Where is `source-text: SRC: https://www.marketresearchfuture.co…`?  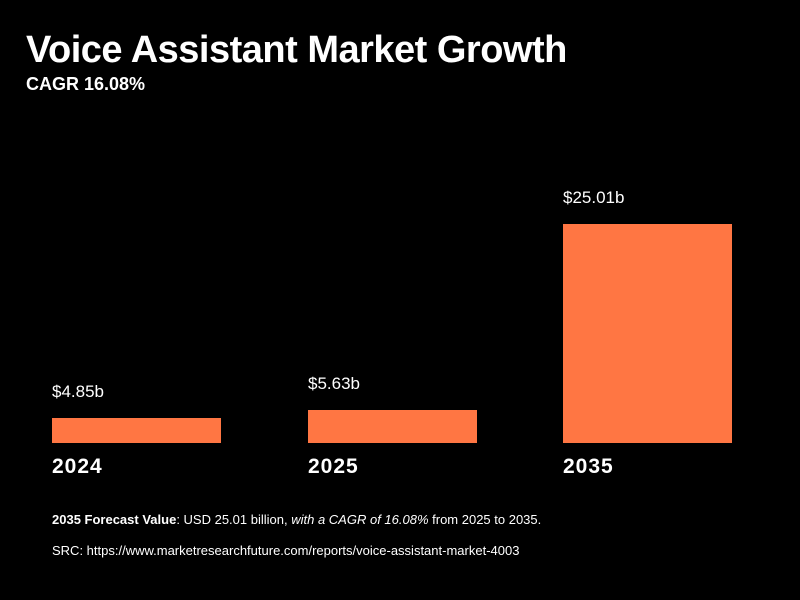 source-text: SRC: https://www.marketresearchfuture.co… is located at coordinates (286, 550).